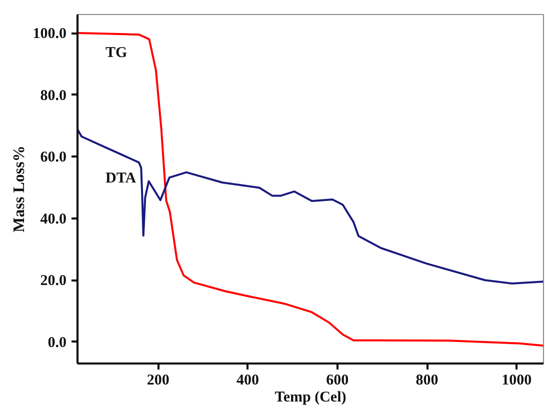  What do you see at coordinates (337, 380) in the screenshot?
I see `x-tick-label: 600` at bounding box center [337, 380].